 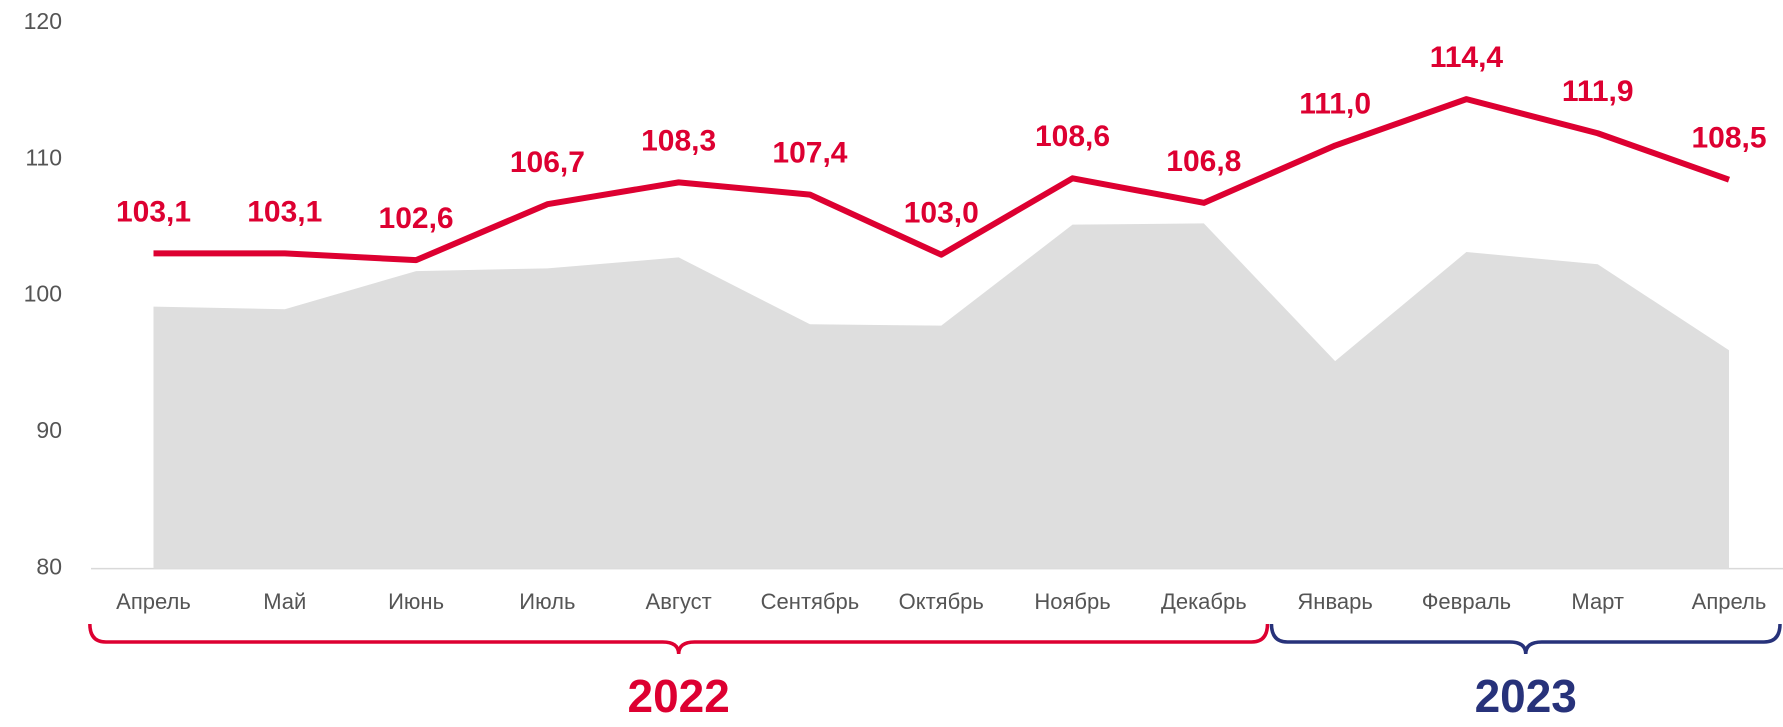 What do you see at coordinates (1597, 601) in the screenshot?
I see `x-tick-label: Март` at bounding box center [1597, 601].